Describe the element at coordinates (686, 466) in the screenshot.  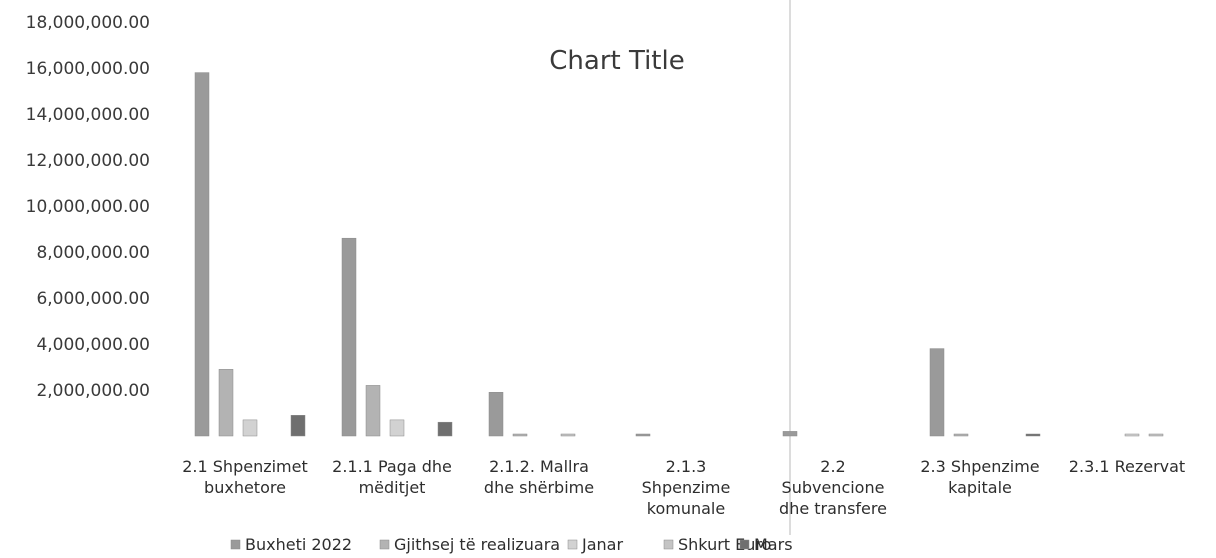
I see `category-label-line: 2.1.3` at that location.